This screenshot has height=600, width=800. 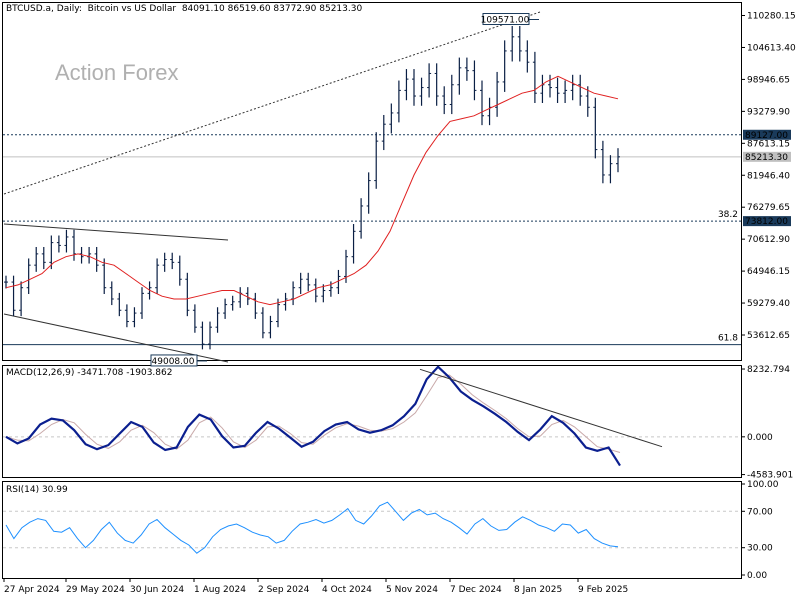 What do you see at coordinates (768, 80) in the screenshot?
I see `y-tick-label: 98946.65` at bounding box center [768, 80].